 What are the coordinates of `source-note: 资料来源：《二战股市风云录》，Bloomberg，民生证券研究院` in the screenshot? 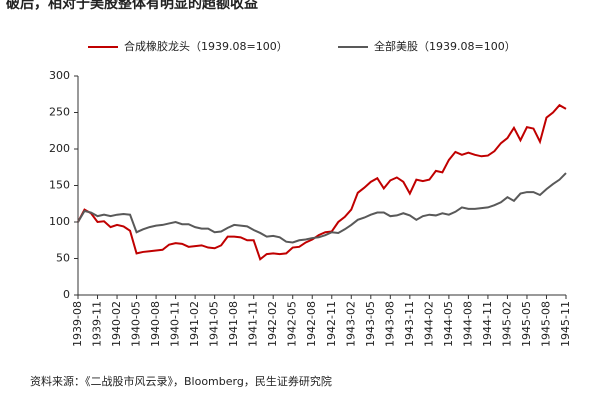 It's located at (181, 381).